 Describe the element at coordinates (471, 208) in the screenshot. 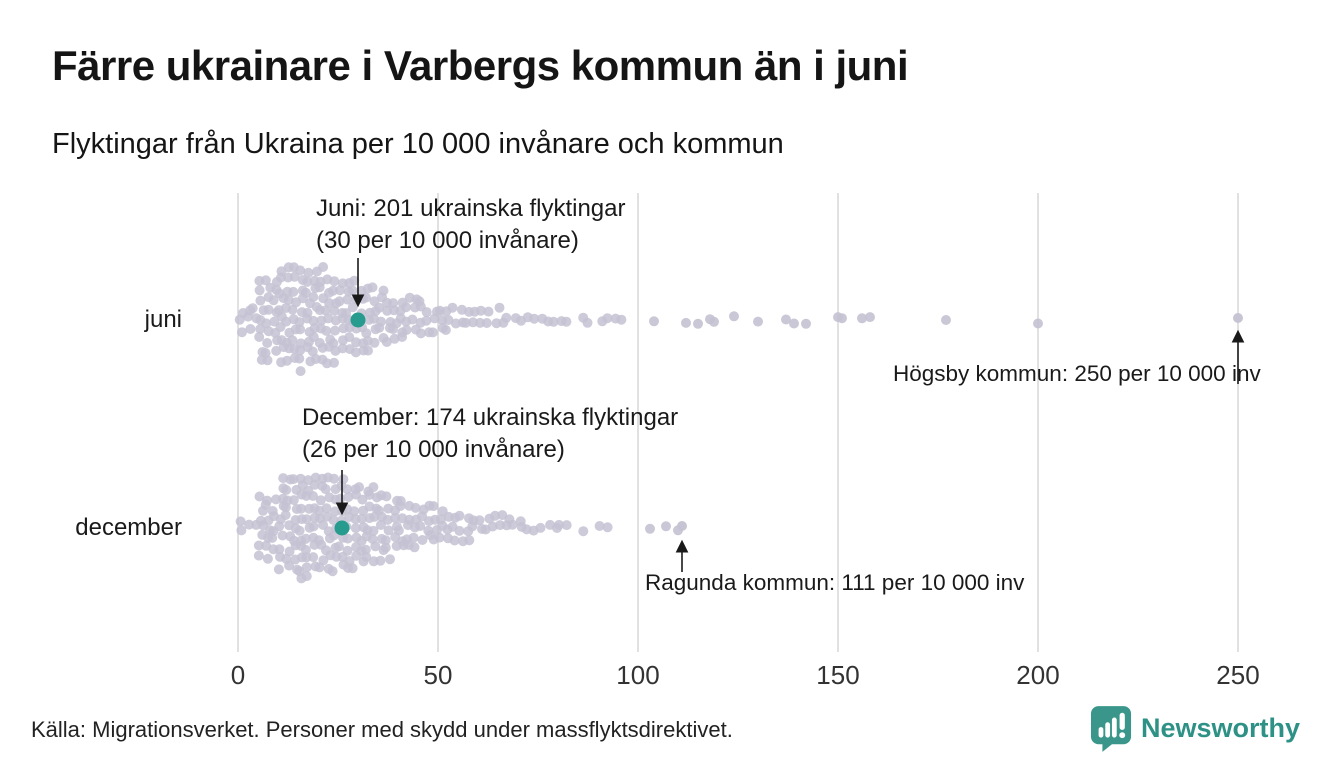

I see `annotation-june-line1: Juni: 201 ukrainska flyktingar` at that location.